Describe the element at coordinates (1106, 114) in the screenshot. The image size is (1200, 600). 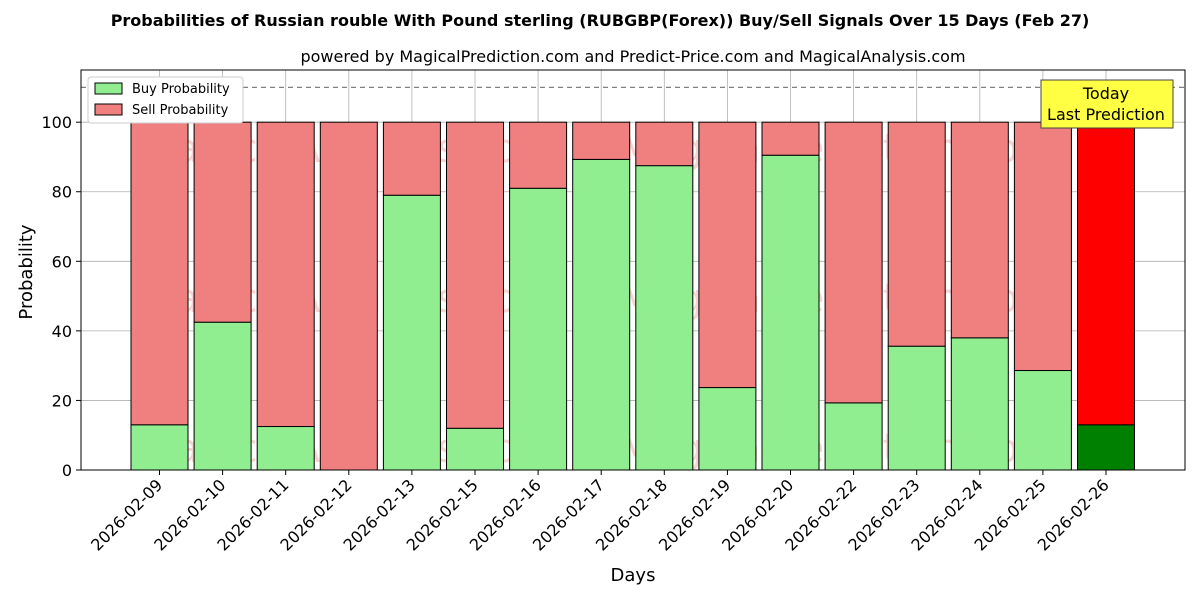
I see `today-annotation-line2: Last Prediction` at that location.